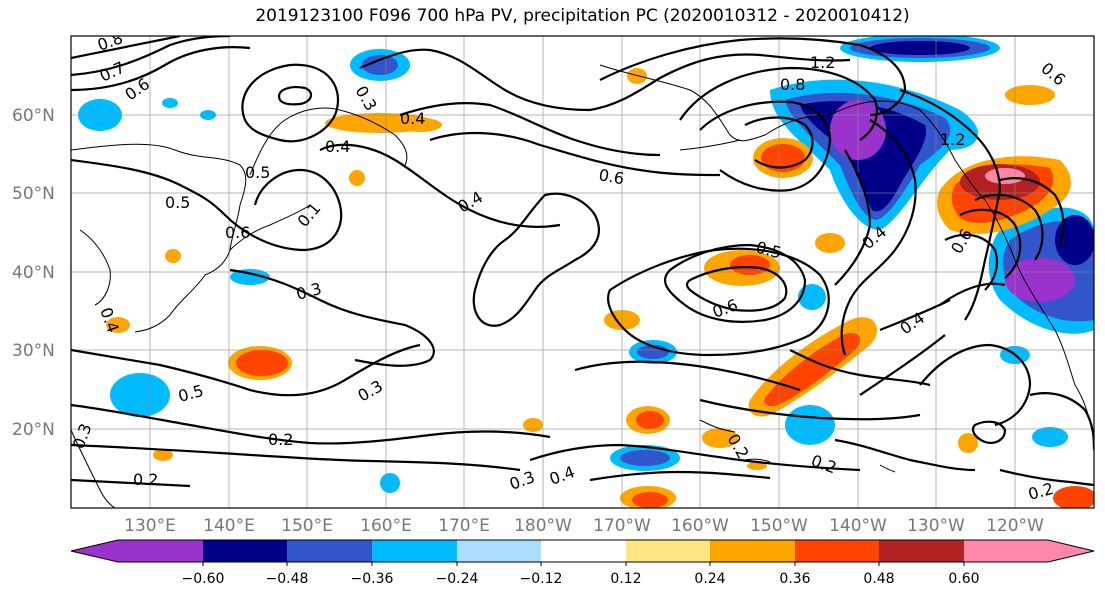  Describe the element at coordinates (33, 351) in the screenshot. I see `lat-label: 30°N` at that location.